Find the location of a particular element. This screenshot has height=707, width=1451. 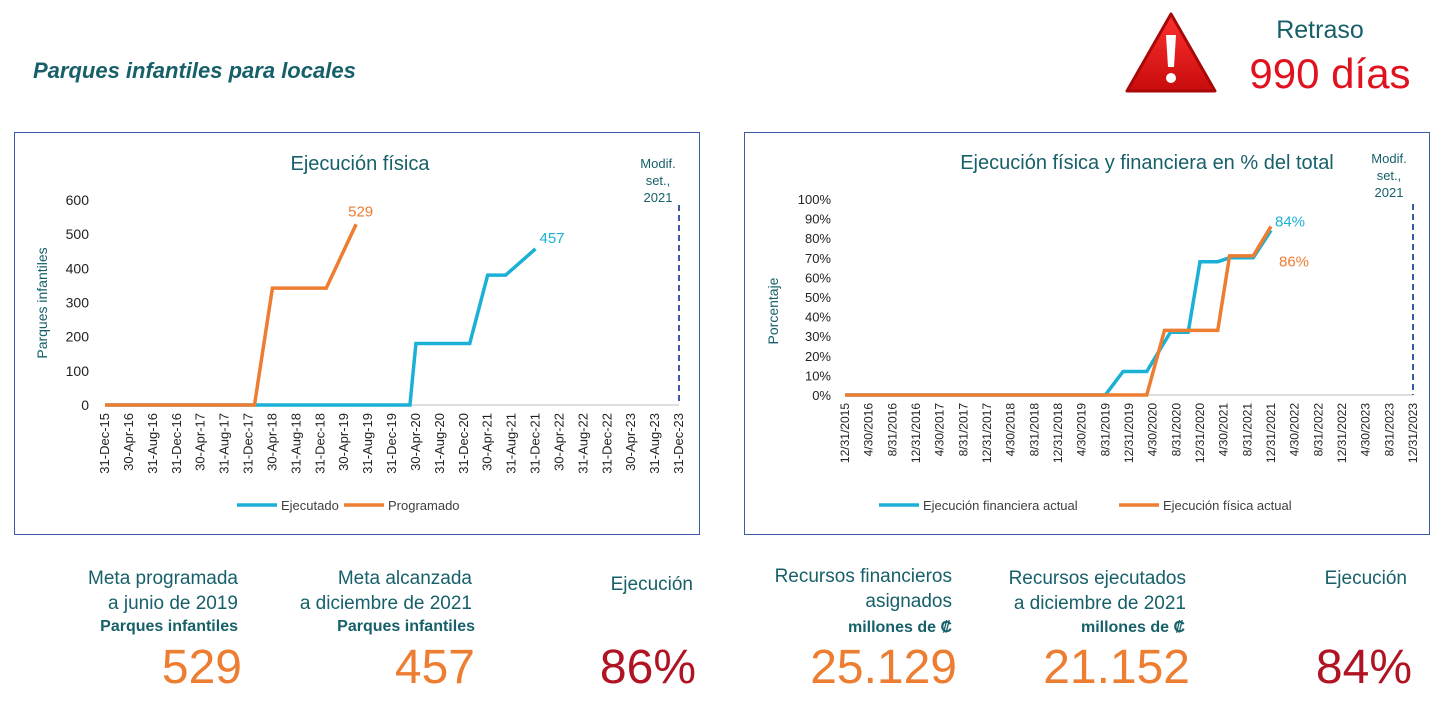

x-tick-label: 4/30/2017 is located at coordinates (940, 430).